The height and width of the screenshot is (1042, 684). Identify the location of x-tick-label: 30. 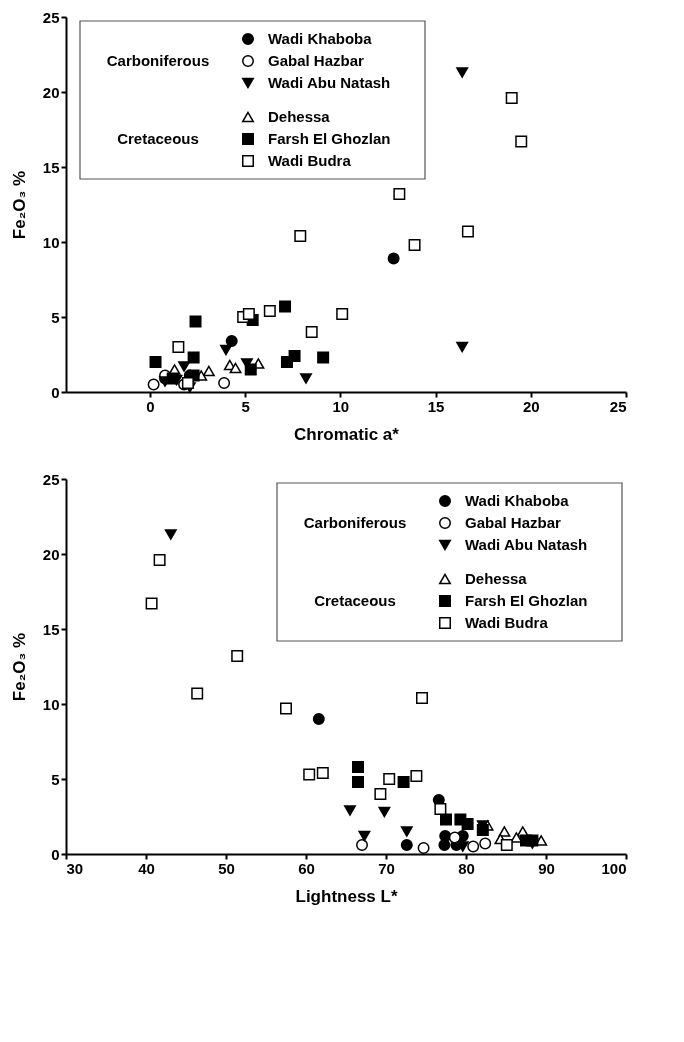
(75, 868).